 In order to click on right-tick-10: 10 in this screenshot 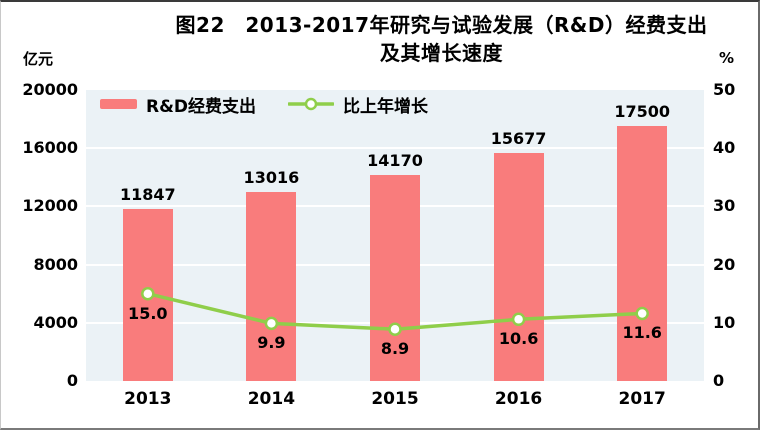, I will do `click(724, 322)`.